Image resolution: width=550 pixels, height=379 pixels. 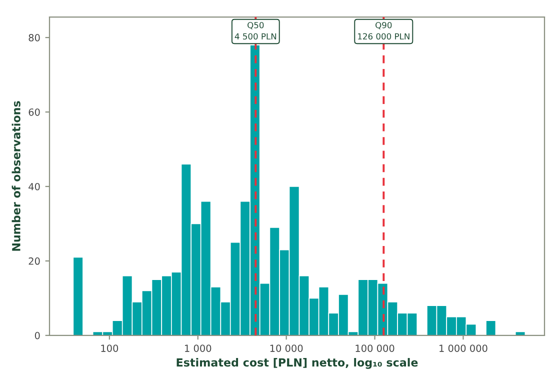 What do you see at coordinates (34, 38) in the screenshot?
I see `y-tick-label: 80` at bounding box center [34, 38].